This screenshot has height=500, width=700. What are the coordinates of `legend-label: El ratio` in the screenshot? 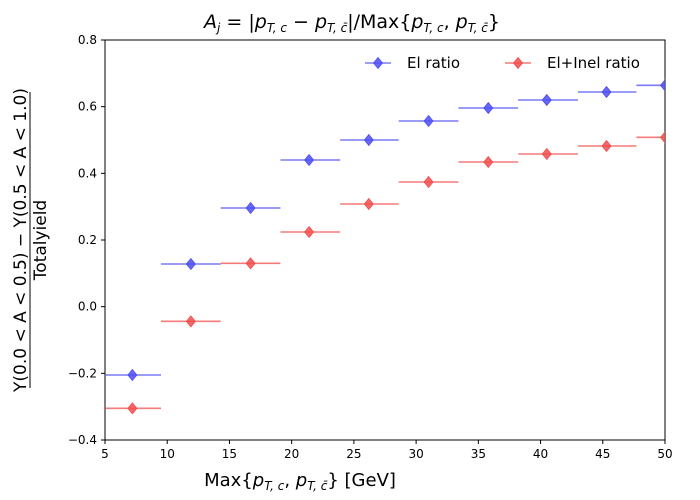 It's located at (433, 63).